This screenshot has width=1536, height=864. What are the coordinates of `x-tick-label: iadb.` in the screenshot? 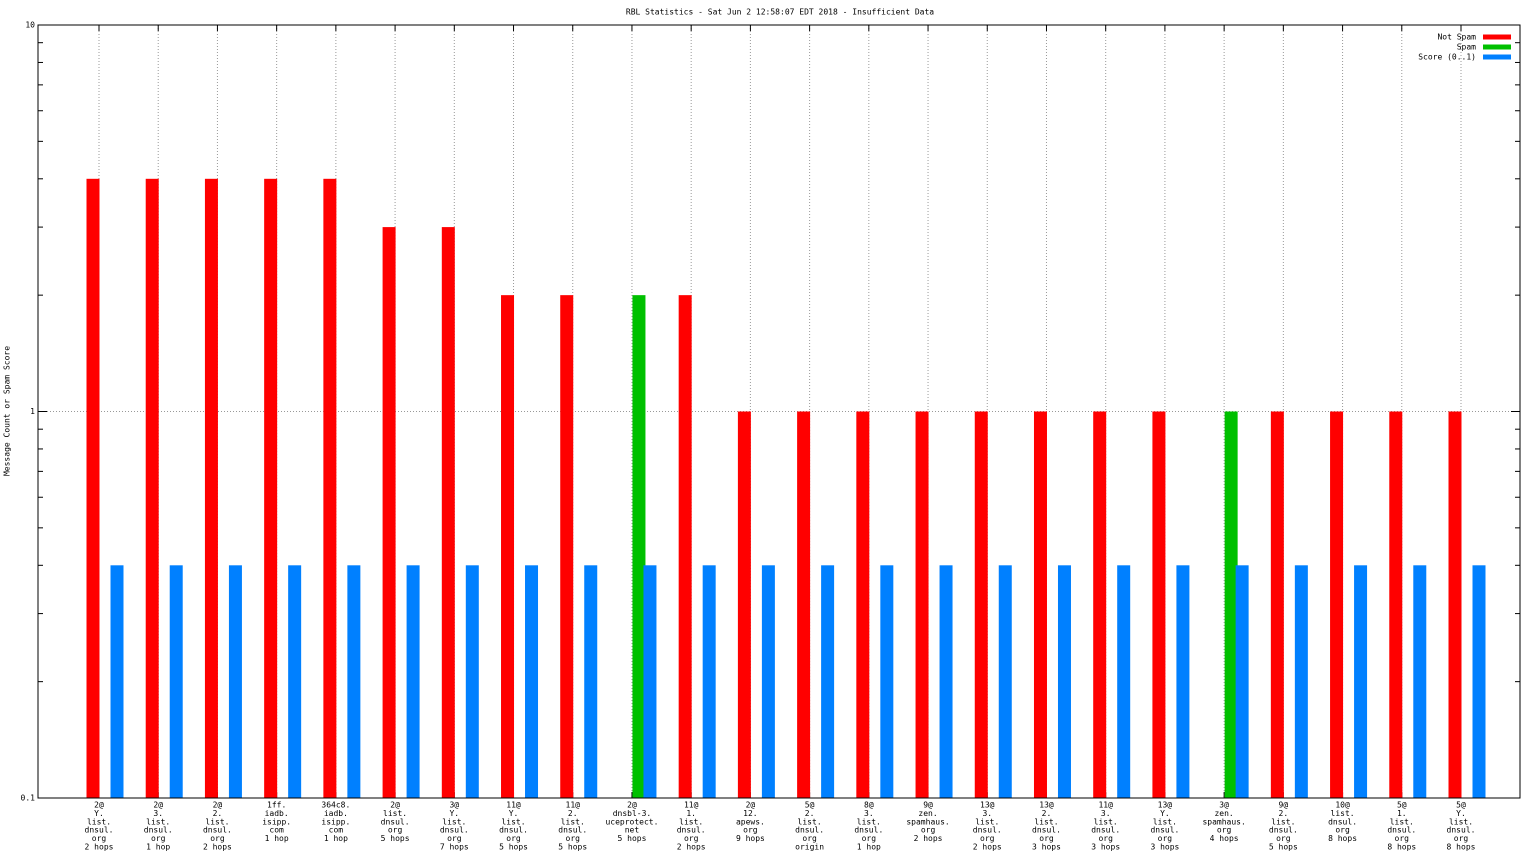 It's located at (336, 813).